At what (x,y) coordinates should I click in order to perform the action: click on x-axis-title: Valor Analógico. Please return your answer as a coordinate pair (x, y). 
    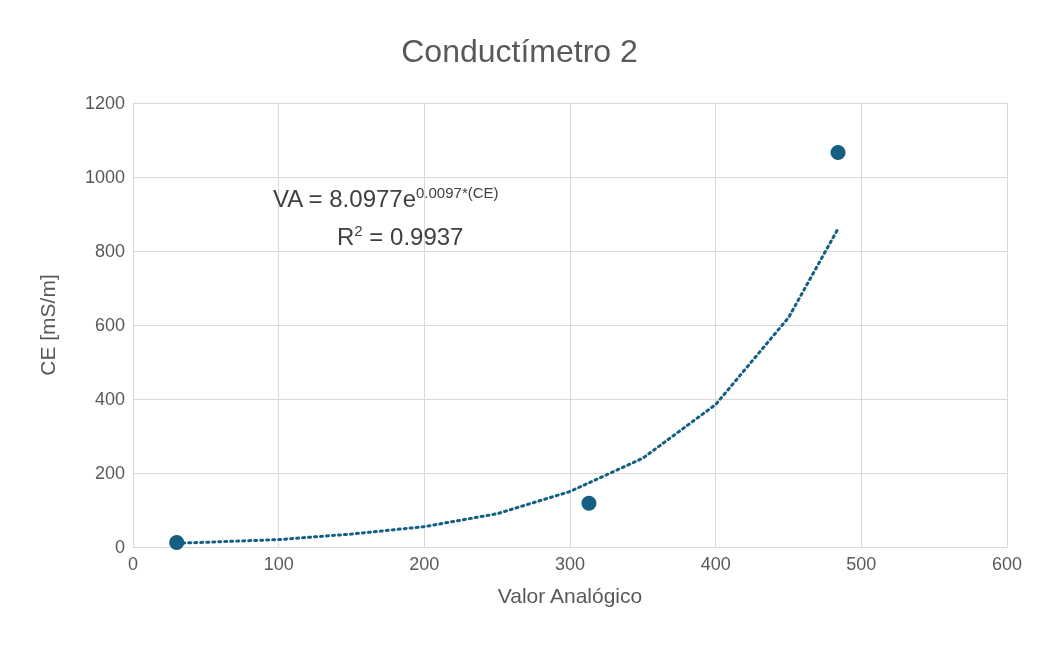
    Looking at the image, I should click on (570, 595).